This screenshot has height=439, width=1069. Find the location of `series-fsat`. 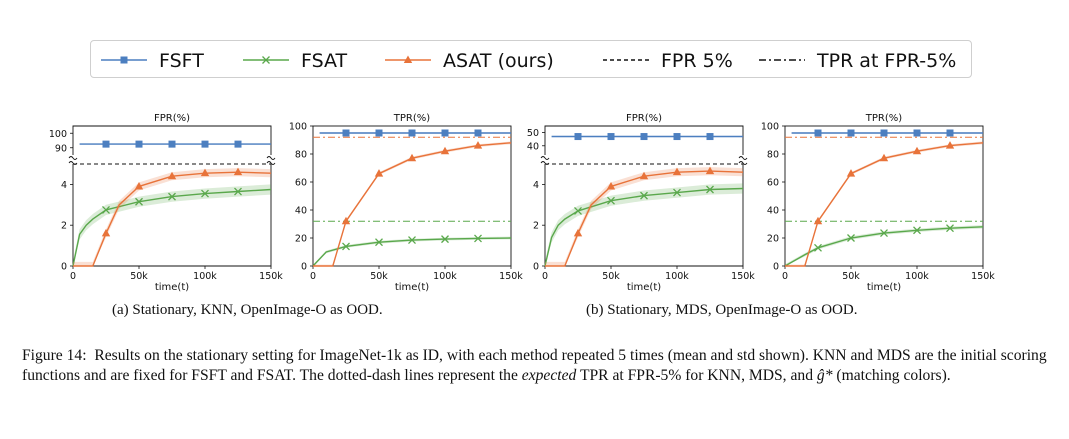

series-fsat is located at coordinates (172, 225).